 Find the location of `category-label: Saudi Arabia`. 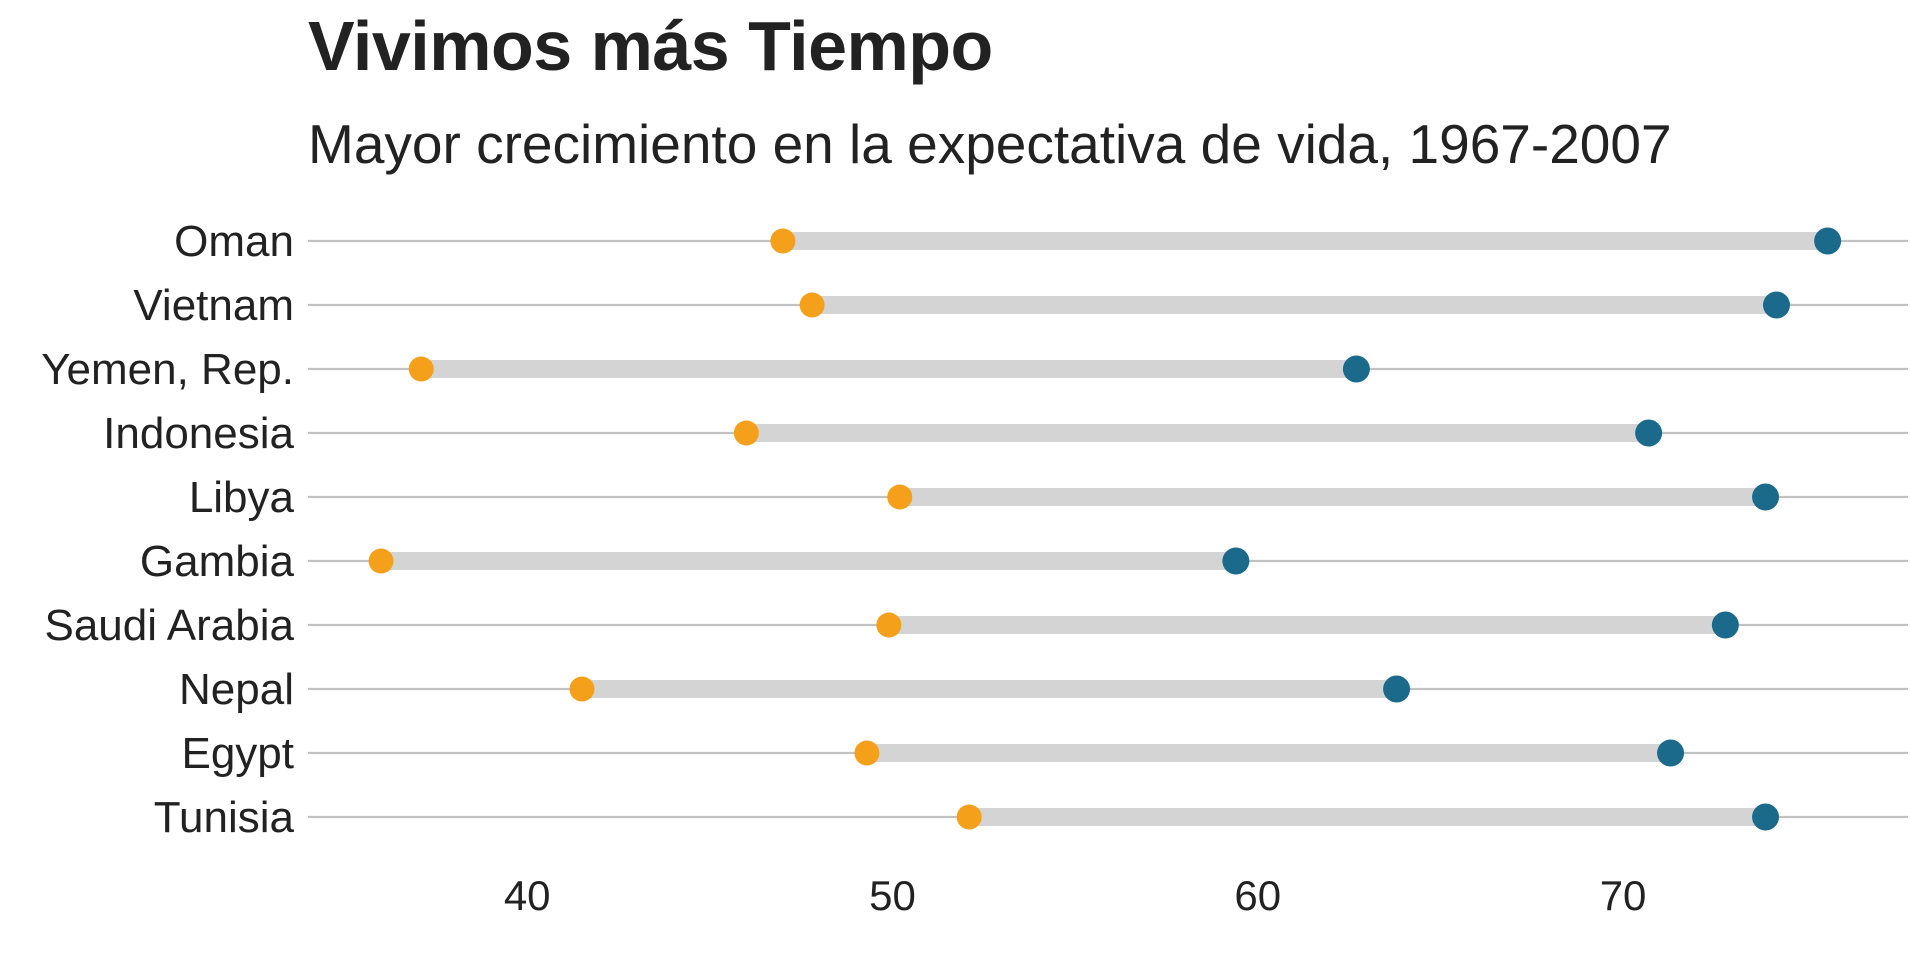

category-label: Saudi Arabia is located at coordinates (169, 625).